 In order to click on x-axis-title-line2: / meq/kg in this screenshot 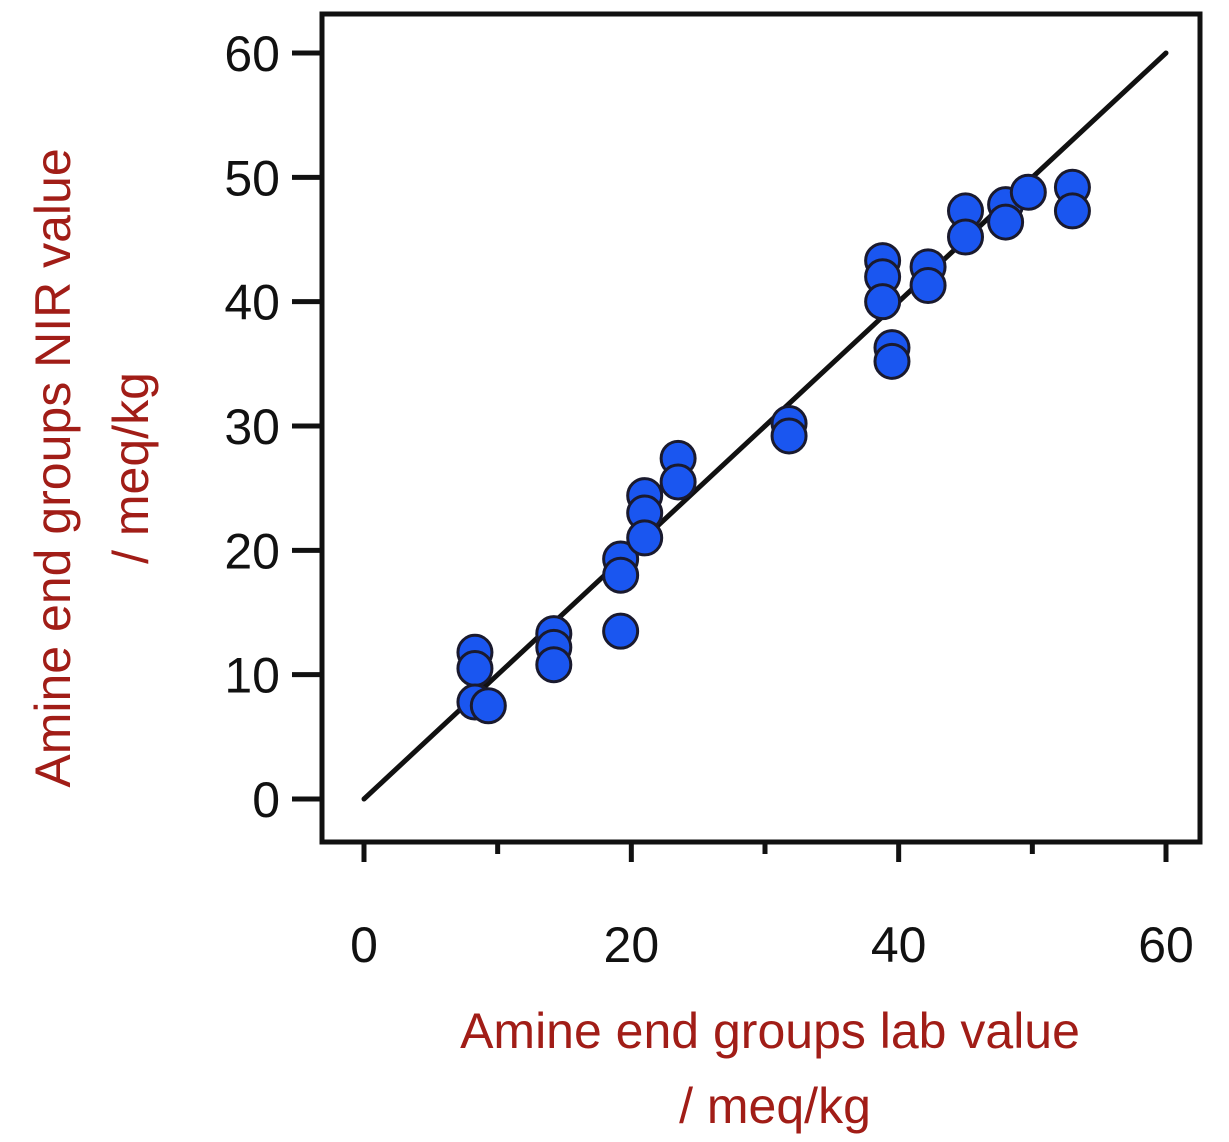, I will do `click(775, 1106)`.